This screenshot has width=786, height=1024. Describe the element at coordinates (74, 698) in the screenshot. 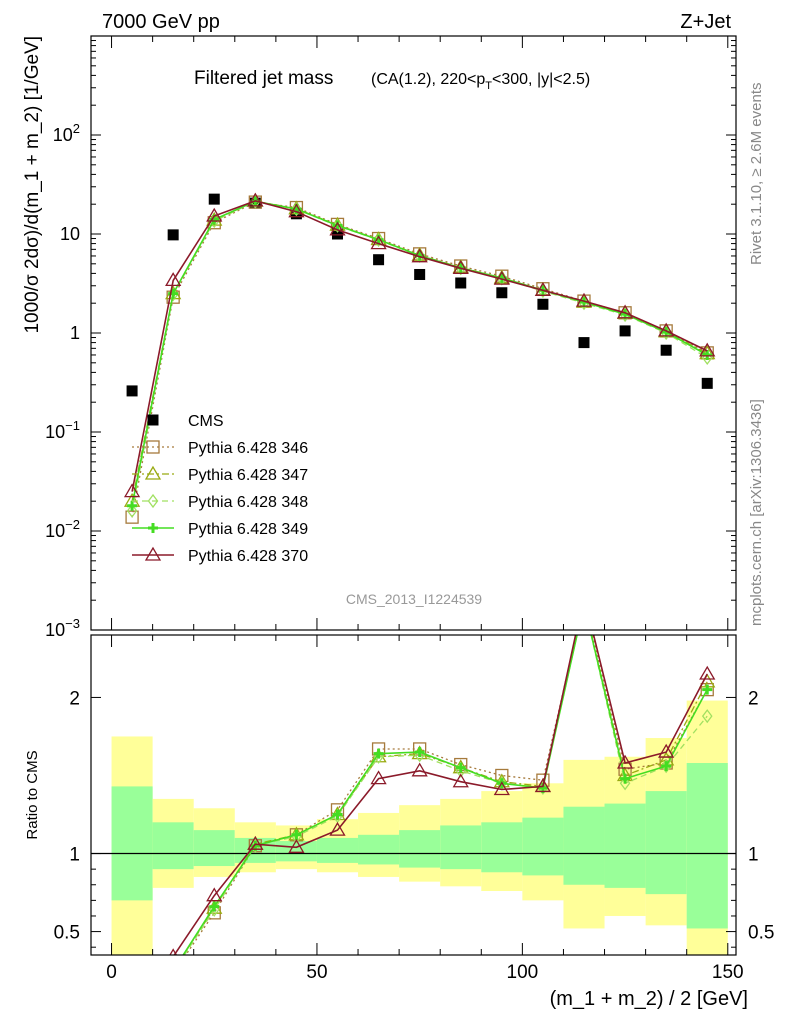

I see `ratio-y-tick-label-left-0: 2` at that location.